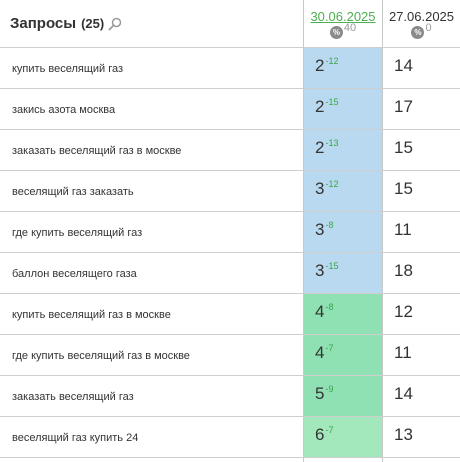 The height and width of the screenshot is (462, 460). Describe the element at coordinates (332, 143) in the screenshot. I see `position-delta: -13` at that location.